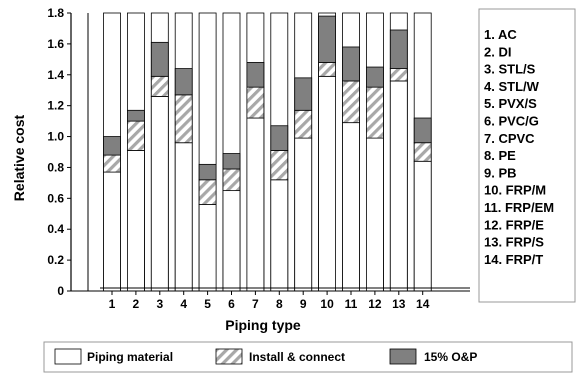 Image resolution: width=578 pixels, height=375 pixels. I want to click on key-item: 1. AC, so click(500, 34).